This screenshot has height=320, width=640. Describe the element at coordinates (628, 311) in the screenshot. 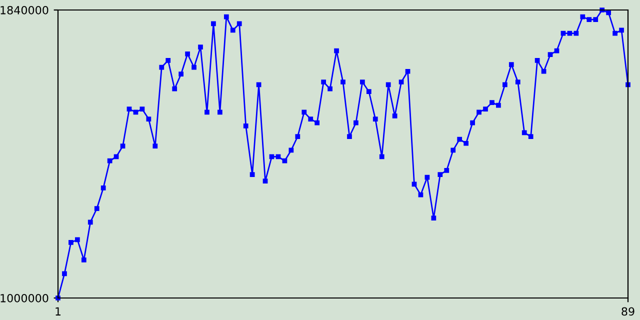

I see `x-tick-label: 89` at that location.